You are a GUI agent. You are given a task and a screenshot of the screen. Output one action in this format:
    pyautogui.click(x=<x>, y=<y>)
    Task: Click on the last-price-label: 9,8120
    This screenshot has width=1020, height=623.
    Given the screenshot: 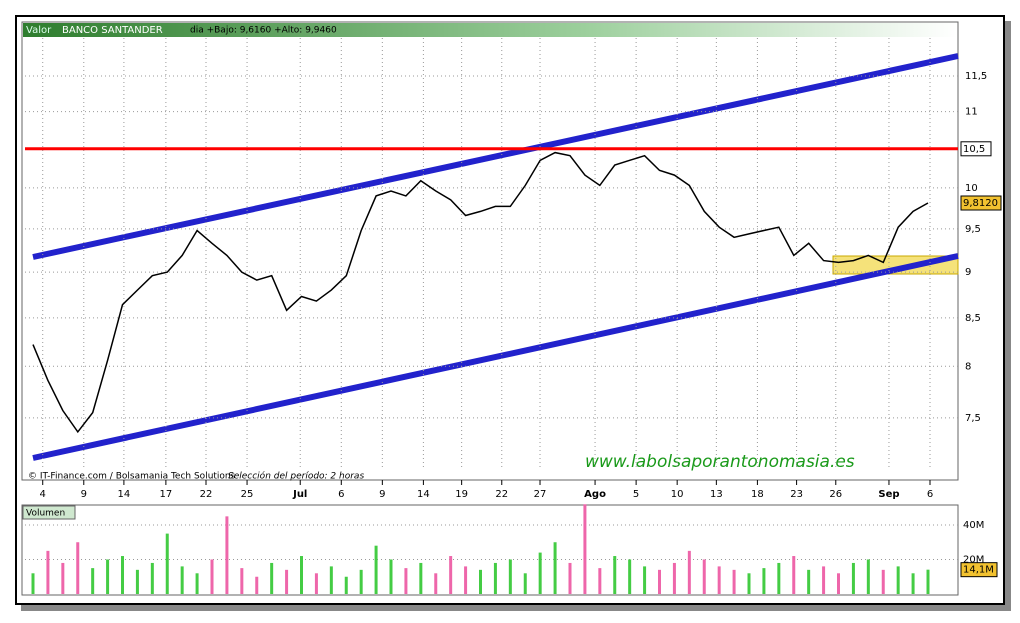 What is the action you would take?
    pyautogui.click(x=980, y=203)
    